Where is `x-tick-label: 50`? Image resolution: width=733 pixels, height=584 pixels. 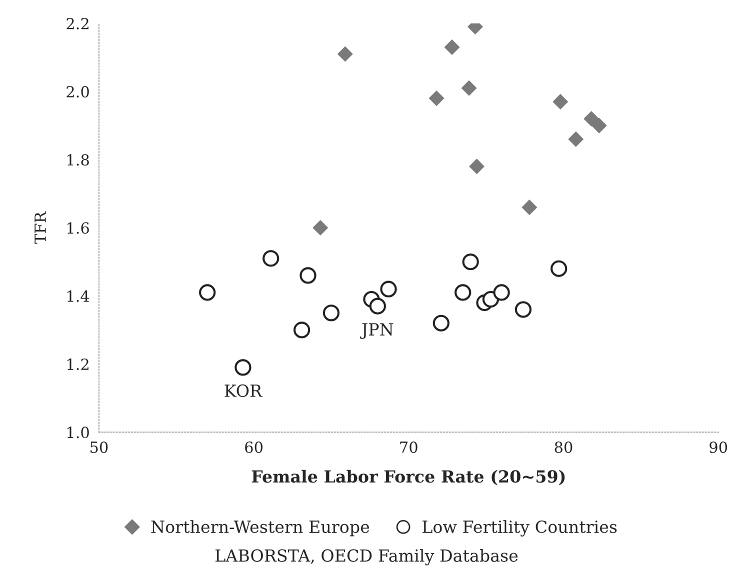
x-tick-label: 50 is located at coordinates (99, 447).